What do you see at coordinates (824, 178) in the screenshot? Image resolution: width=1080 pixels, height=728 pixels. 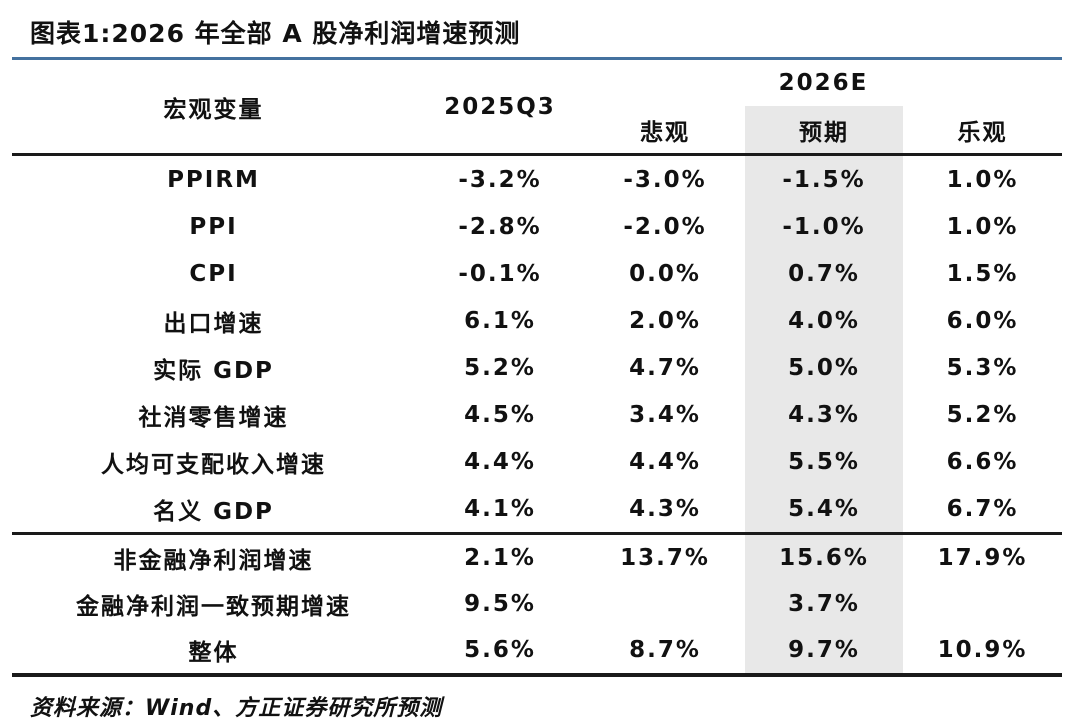 I see `cell-expected: -1.5%` at bounding box center [824, 178].